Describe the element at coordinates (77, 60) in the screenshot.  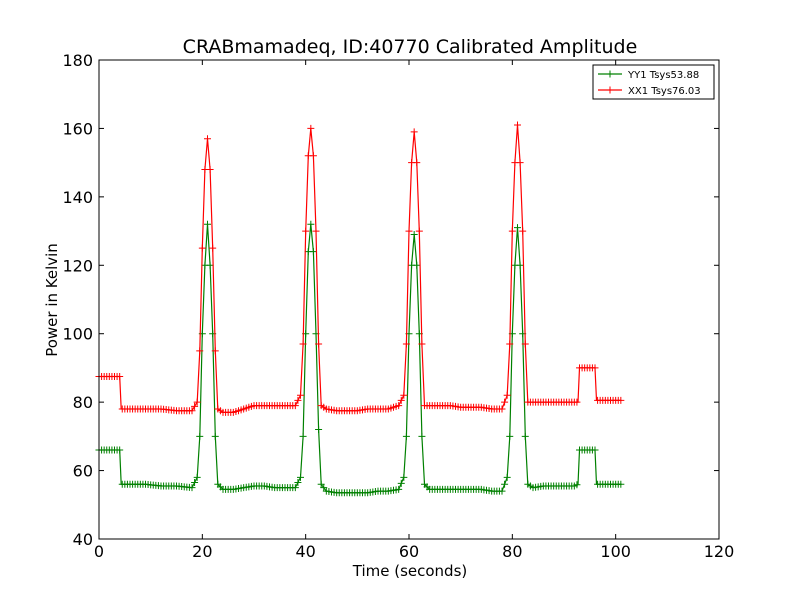
I see `y-tick-label: 180` at that location.